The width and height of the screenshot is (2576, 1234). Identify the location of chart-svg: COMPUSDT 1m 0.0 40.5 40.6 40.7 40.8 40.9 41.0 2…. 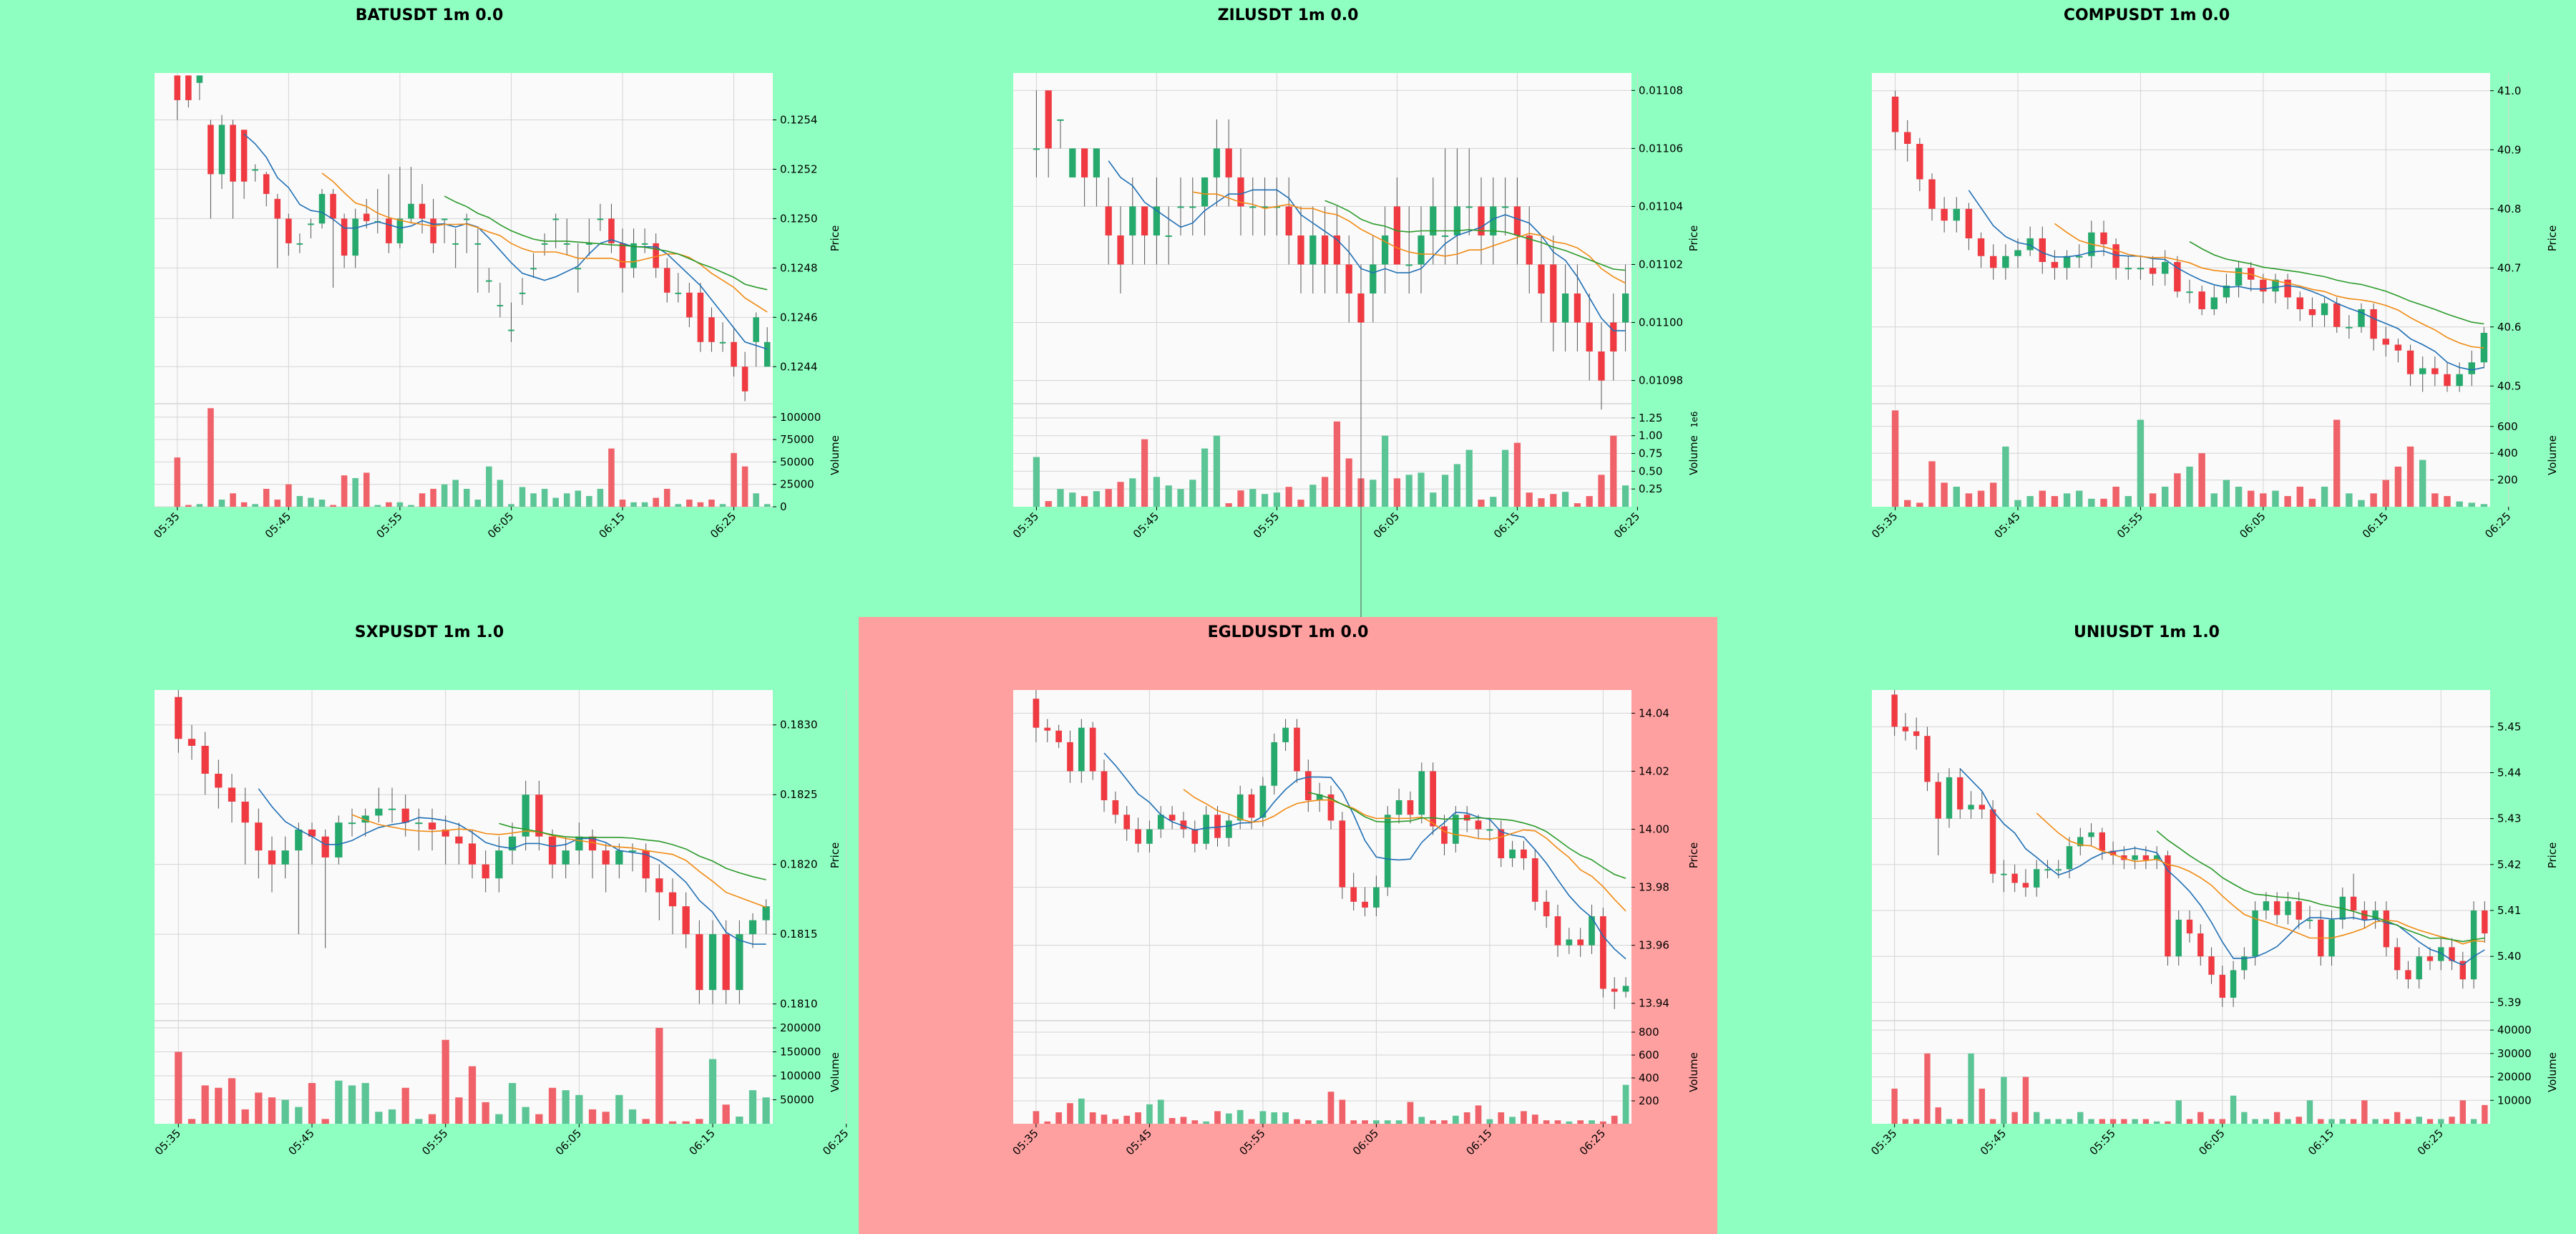
(2214, 273).